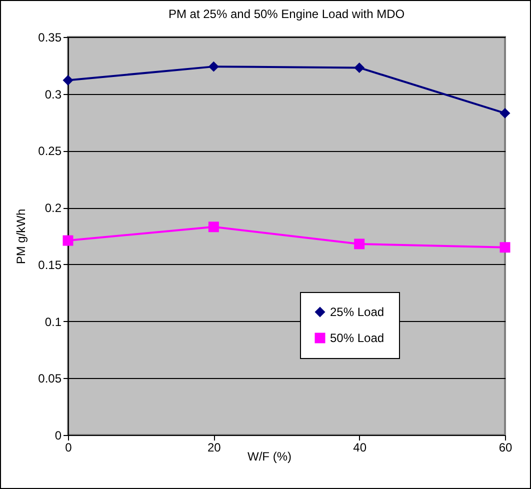  I want to click on legend-label: 50% Load, so click(357, 338).